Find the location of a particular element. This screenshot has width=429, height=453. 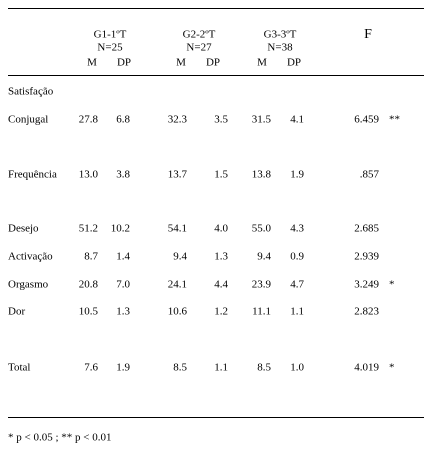

cell: 24.1 is located at coordinates (177, 285).